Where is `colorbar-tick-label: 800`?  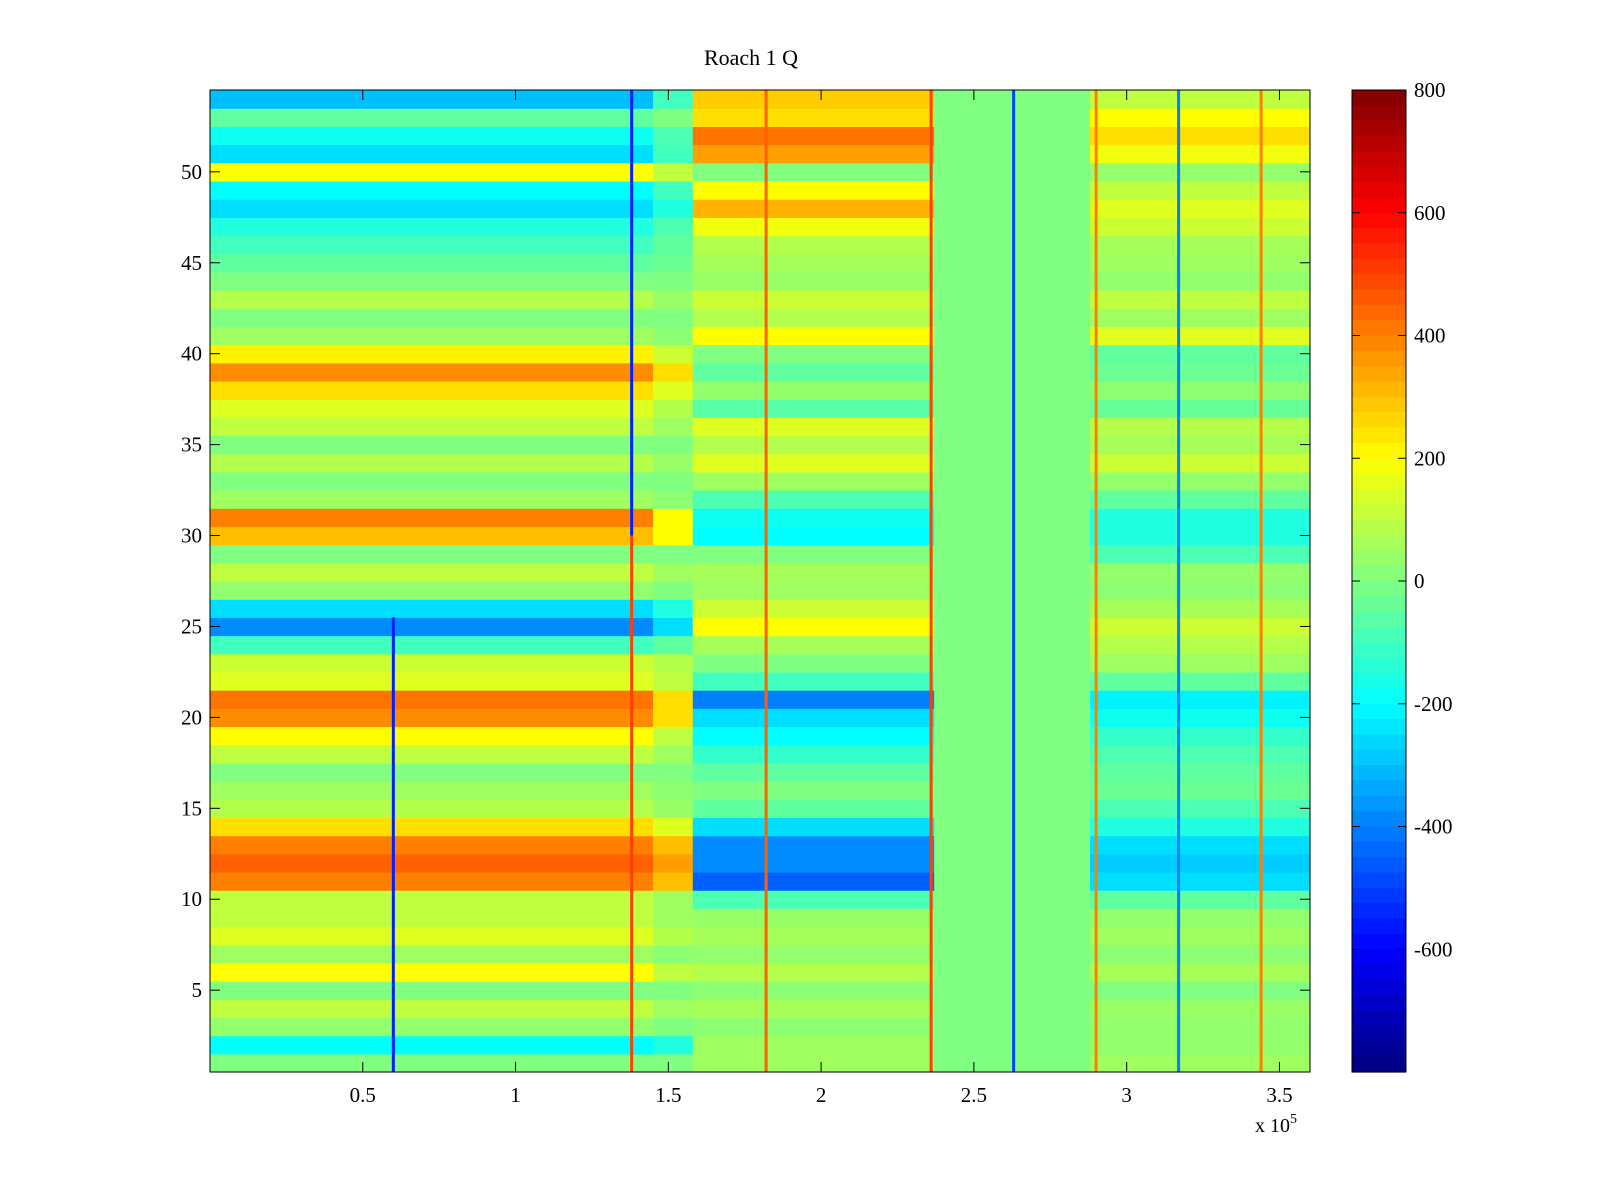
colorbar-tick-label: 800 is located at coordinates (1430, 90).